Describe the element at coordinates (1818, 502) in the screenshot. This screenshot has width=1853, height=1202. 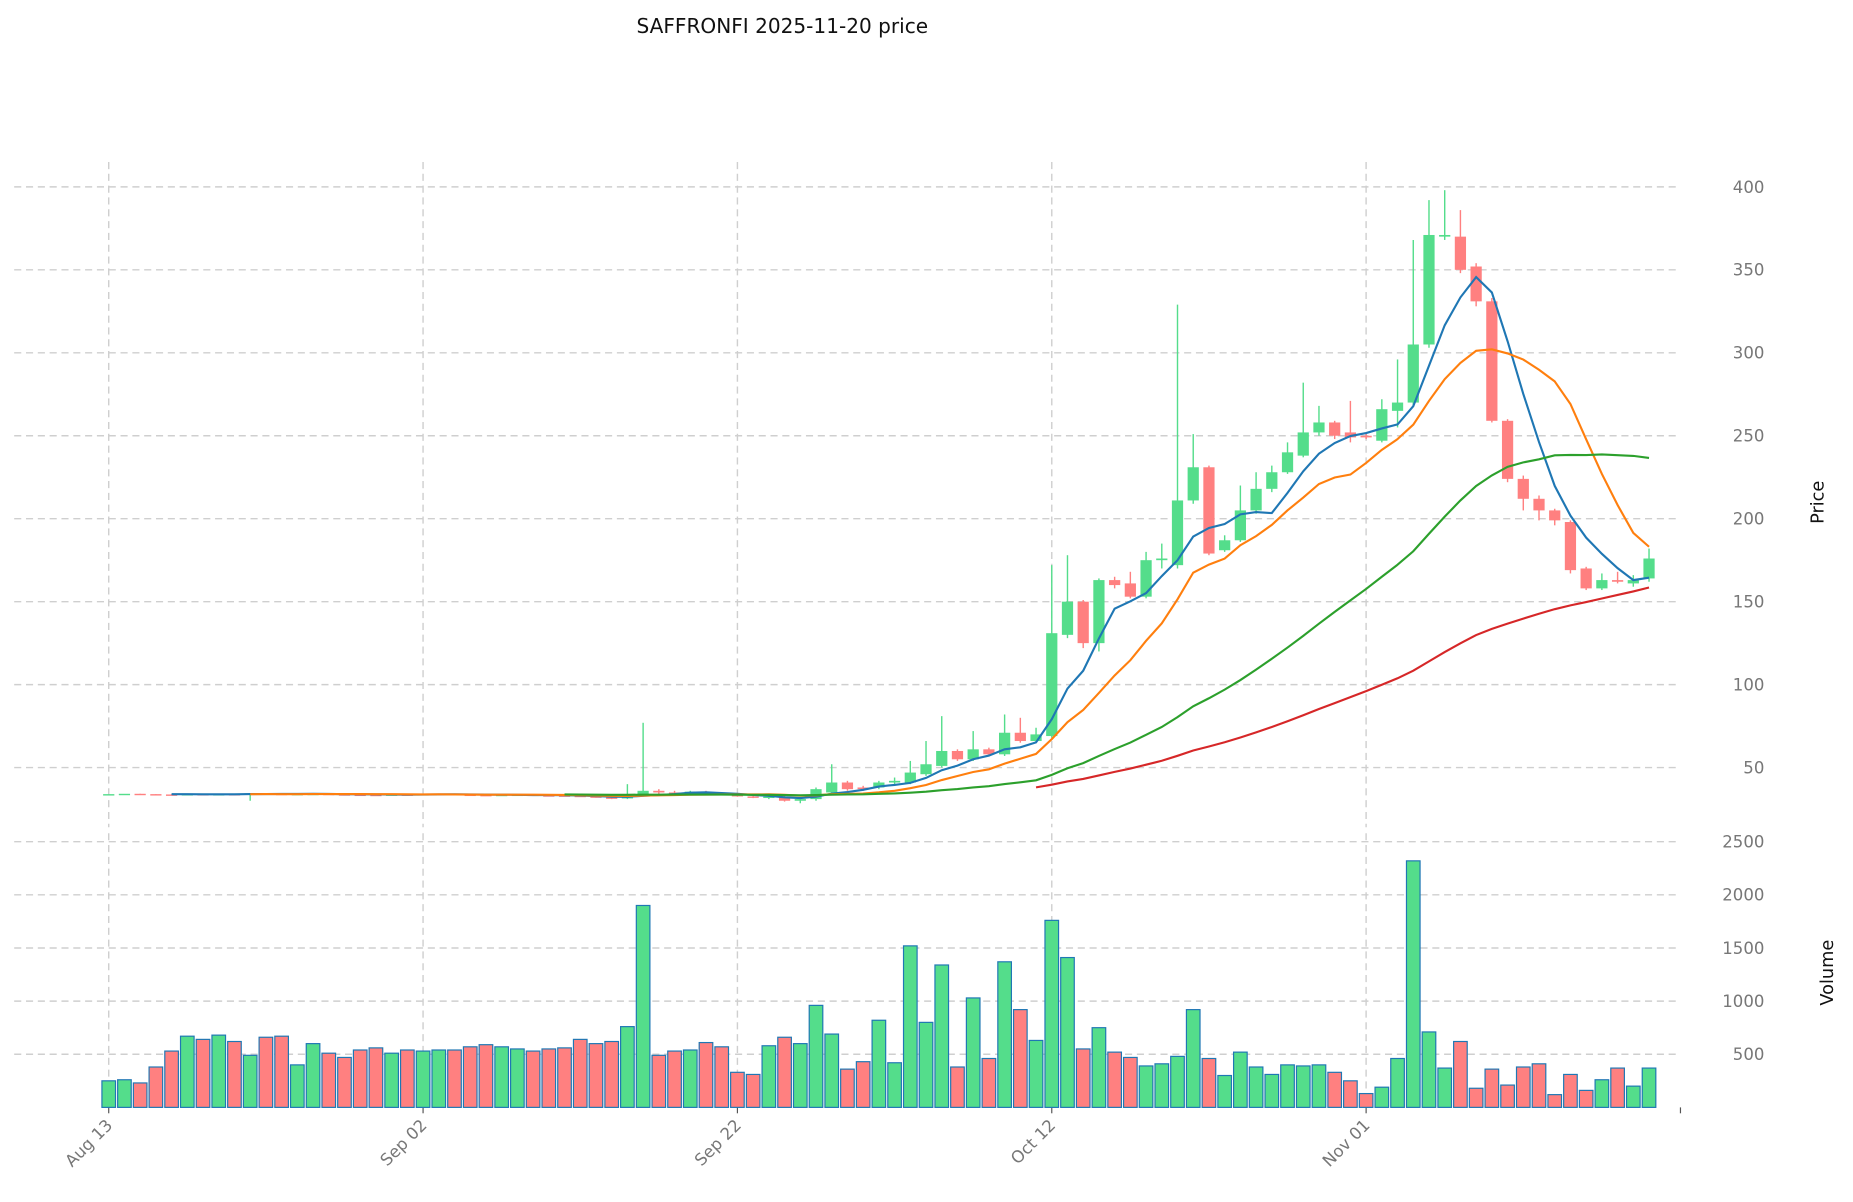
I see `price-axis-label: Price` at that location.